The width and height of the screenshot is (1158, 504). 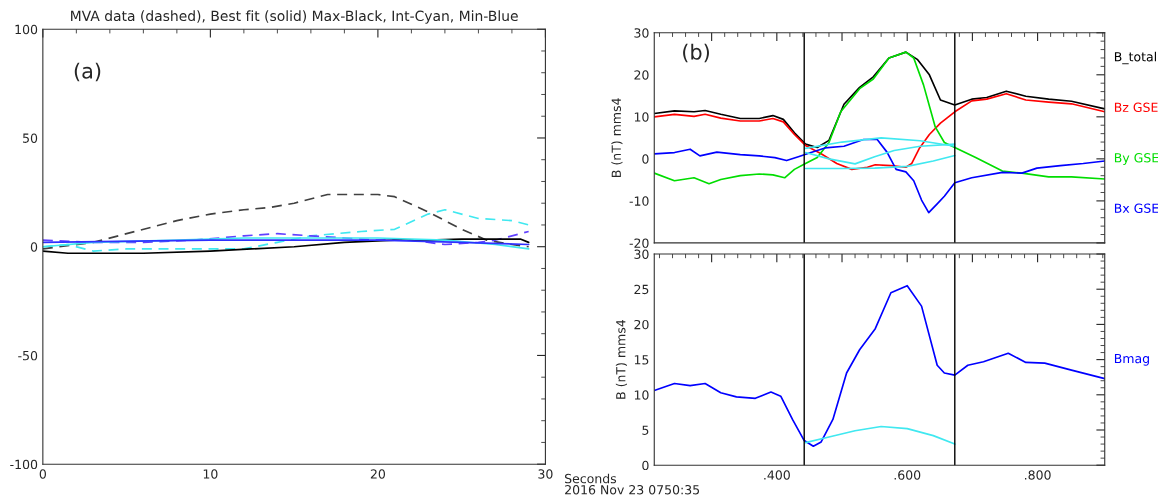 I want to click on y-tick-label: -100, so click(x=24, y=464).